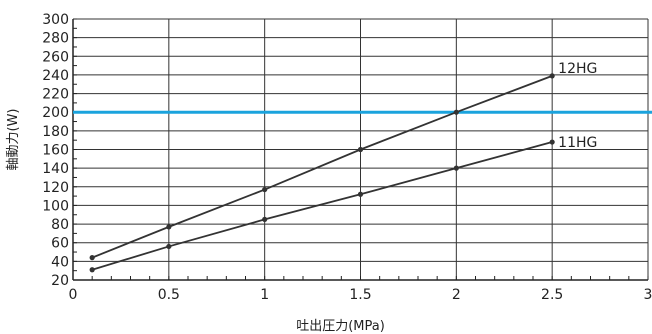 This screenshot has width=652, height=334. I want to click on x-axis-title: 吐出圧力(MPa), so click(340, 326).